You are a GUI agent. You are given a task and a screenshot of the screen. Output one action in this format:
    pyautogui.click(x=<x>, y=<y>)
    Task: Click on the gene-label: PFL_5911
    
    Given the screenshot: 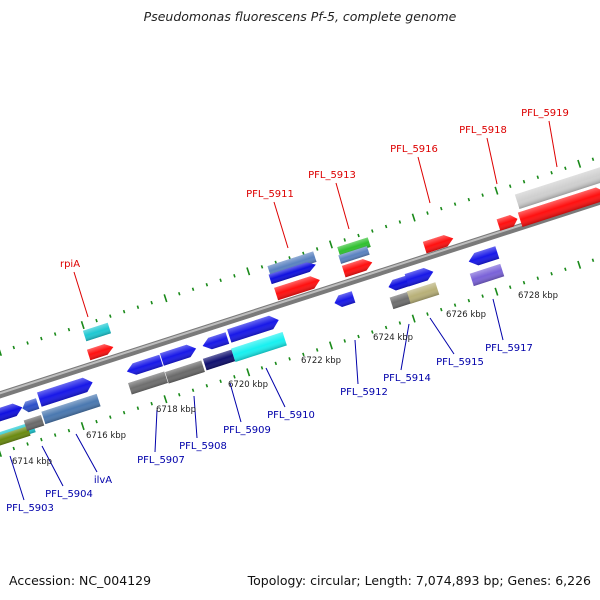 What is the action you would take?
    pyautogui.click(x=270, y=194)
    